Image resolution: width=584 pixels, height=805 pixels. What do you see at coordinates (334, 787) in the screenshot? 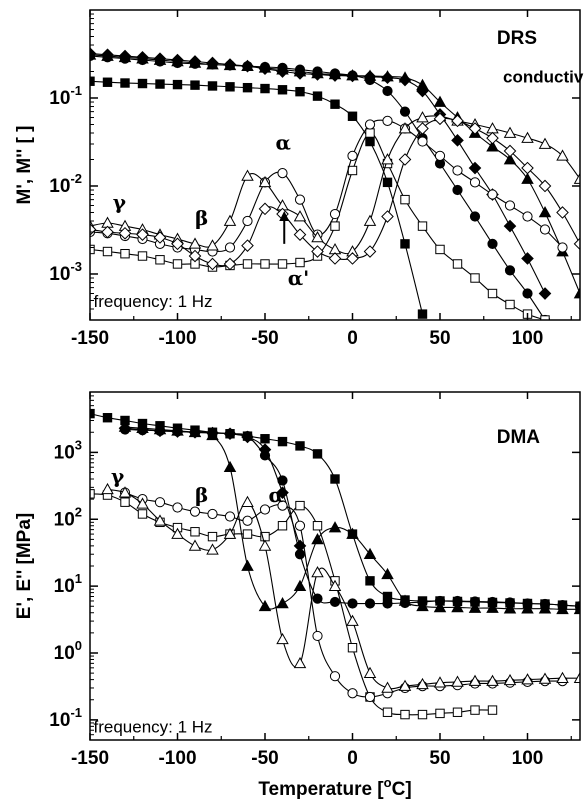
I see `dma-x-axis-title: Temperature [oC]` at bounding box center [334, 787].